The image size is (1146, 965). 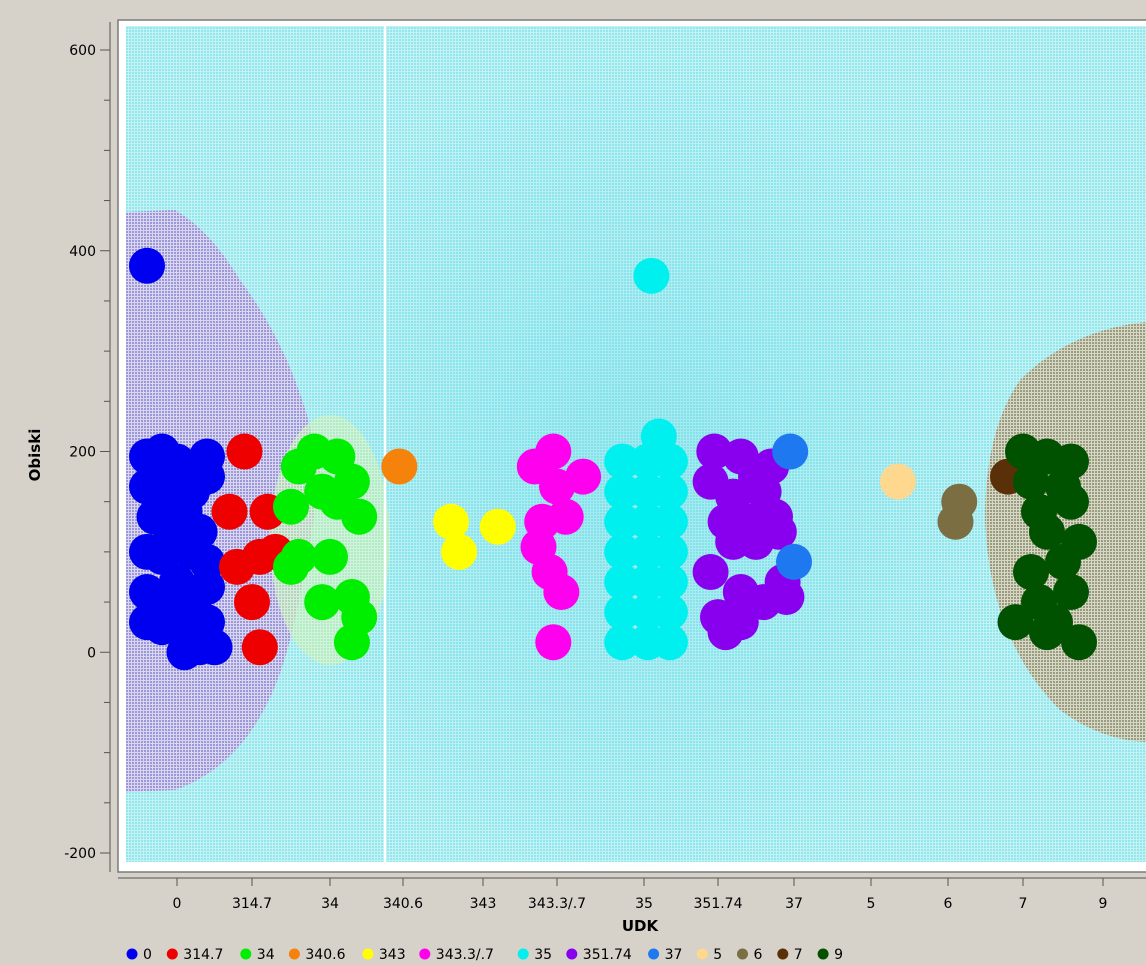 What do you see at coordinates (790, 955) in the screenshot?
I see `legend-item: 7` at bounding box center [790, 955].